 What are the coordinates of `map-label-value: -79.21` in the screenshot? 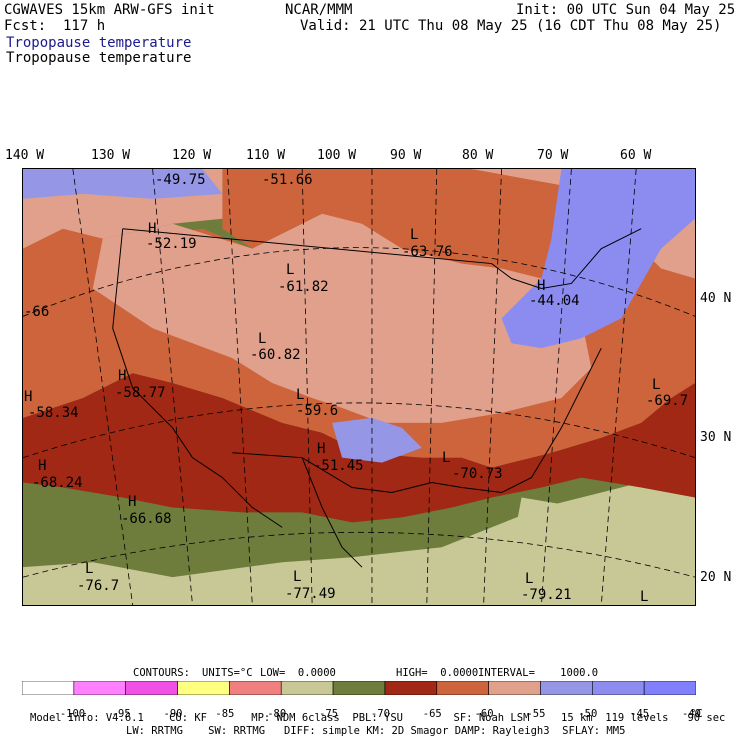 It's located at (546, 595).